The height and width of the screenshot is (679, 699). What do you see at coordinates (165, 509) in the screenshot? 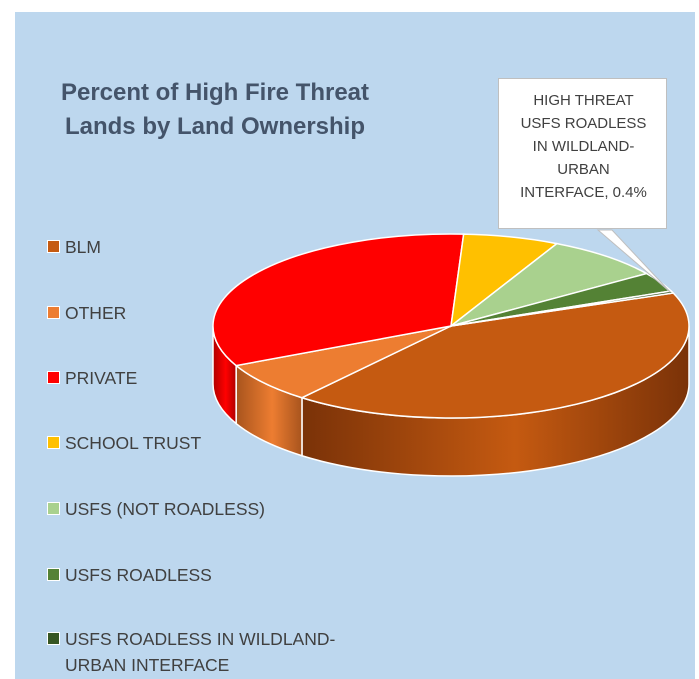
I see `legend-label-line: USFS (NOT ROADLESS)` at bounding box center [165, 509].